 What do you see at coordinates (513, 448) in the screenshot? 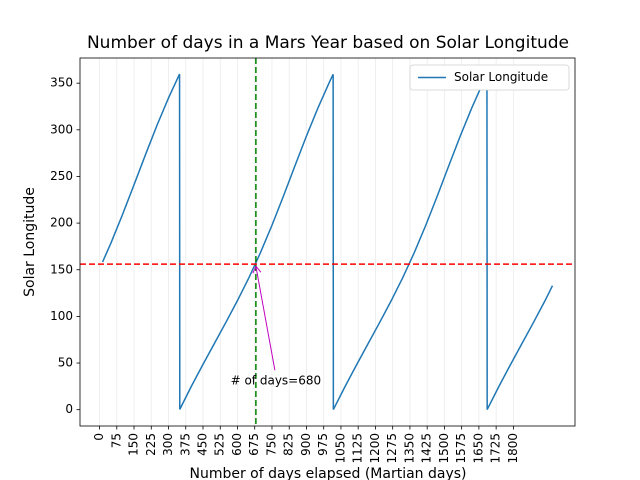
I see `x-tick-label: 1800` at bounding box center [513, 448].